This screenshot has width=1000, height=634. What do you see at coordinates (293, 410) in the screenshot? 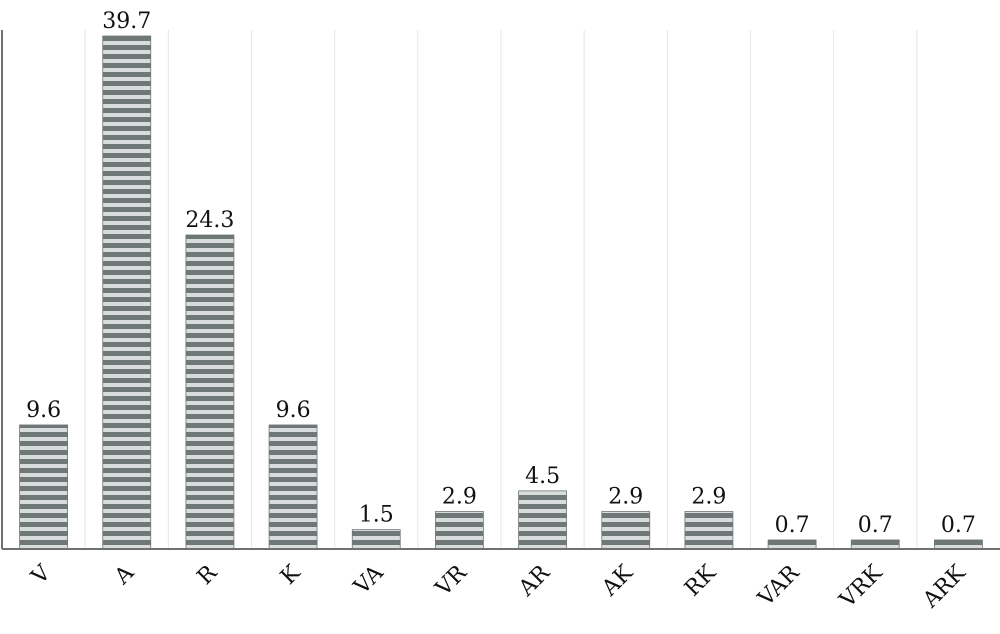
I see `value-label-k: 9.6` at bounding box center [293, 410].